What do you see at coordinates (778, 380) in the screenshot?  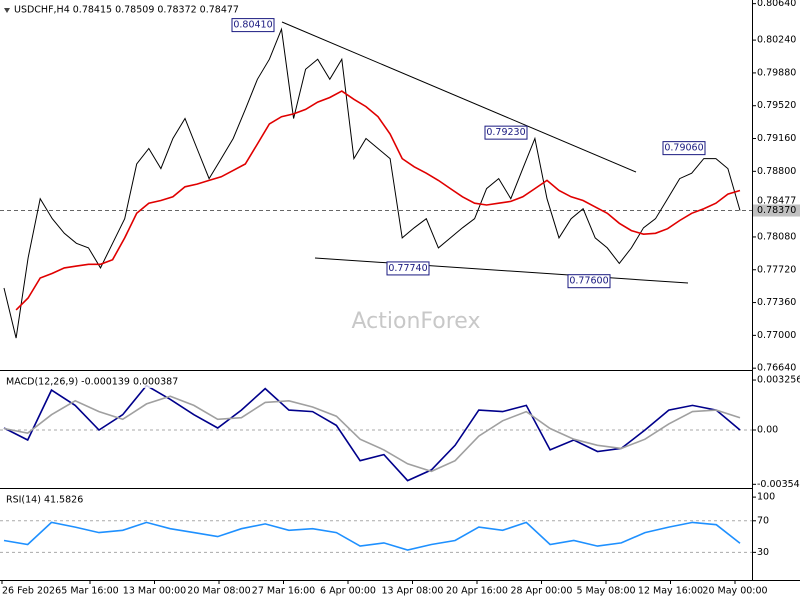 I see `y-tick-label: 0.003256` at bounding box center [778, 380].